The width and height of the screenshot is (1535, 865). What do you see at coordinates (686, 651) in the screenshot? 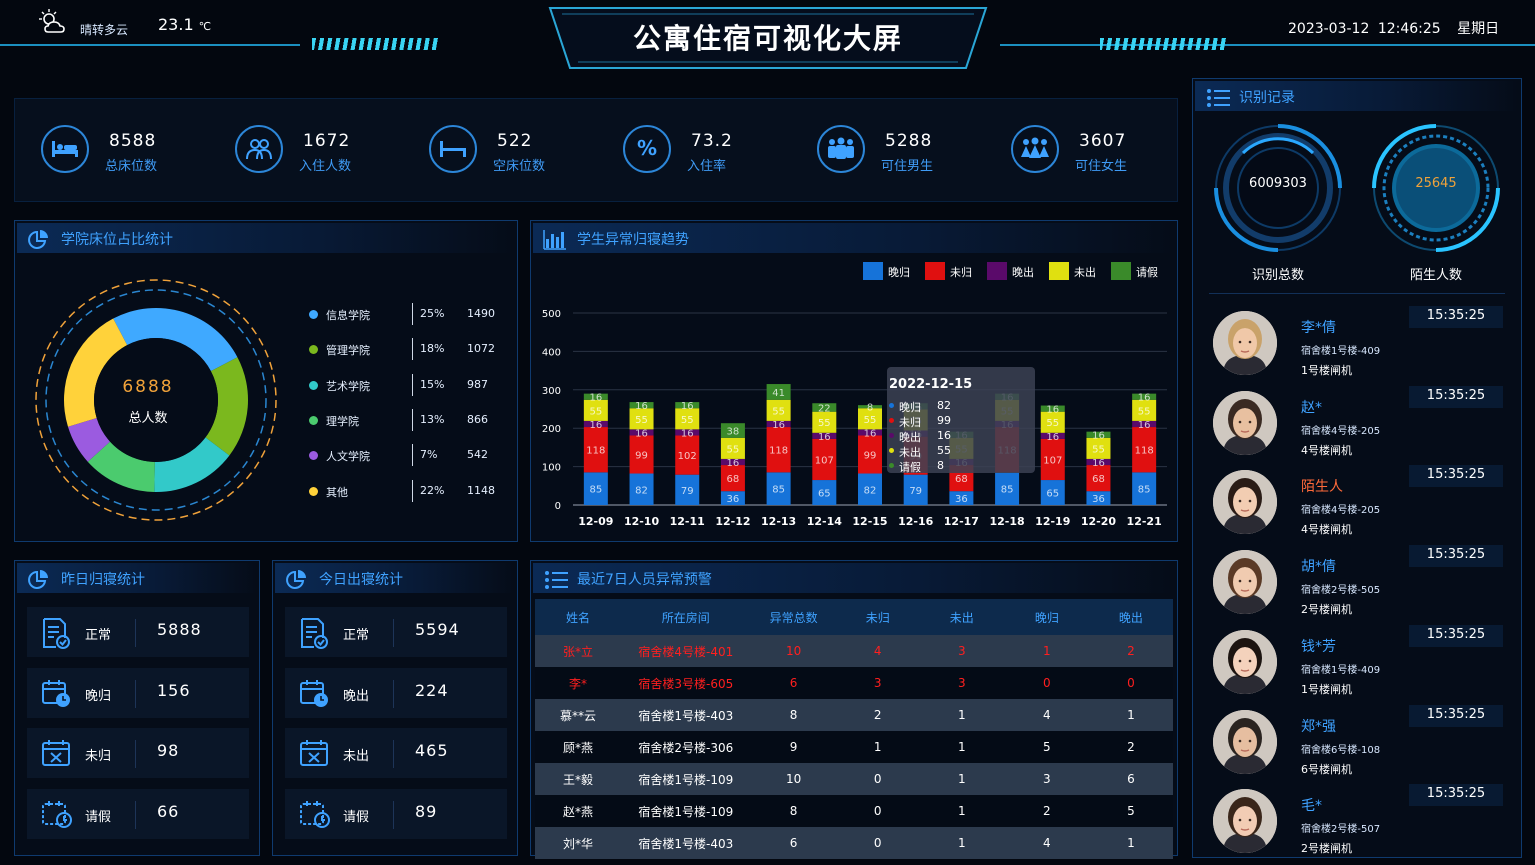
I see `table-cell: 宿舍楼4号楼-401` at bounding box center [686, 651].